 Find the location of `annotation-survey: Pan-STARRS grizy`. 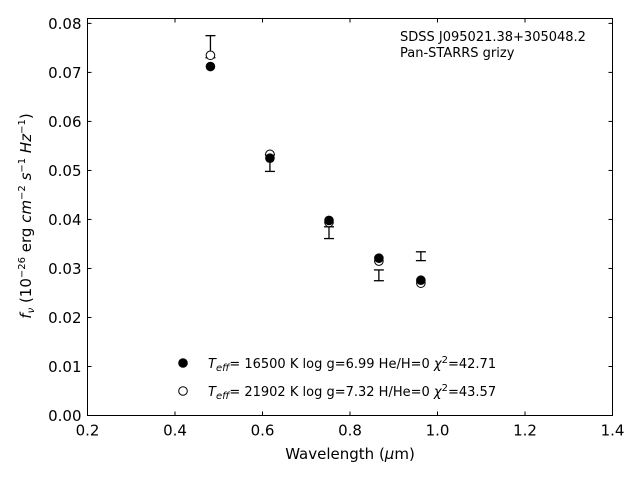

annotation-survey: Pan-STARRS grizy is located at coordinates (457, 53).